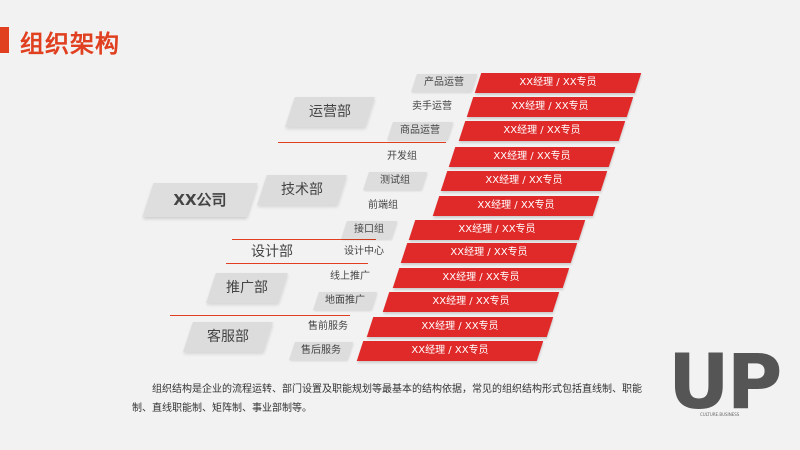  What do you see at coordinates (345, 300) in the screenshot?
I see `sub-label: 地面推广` at bounding box center [345, 300].